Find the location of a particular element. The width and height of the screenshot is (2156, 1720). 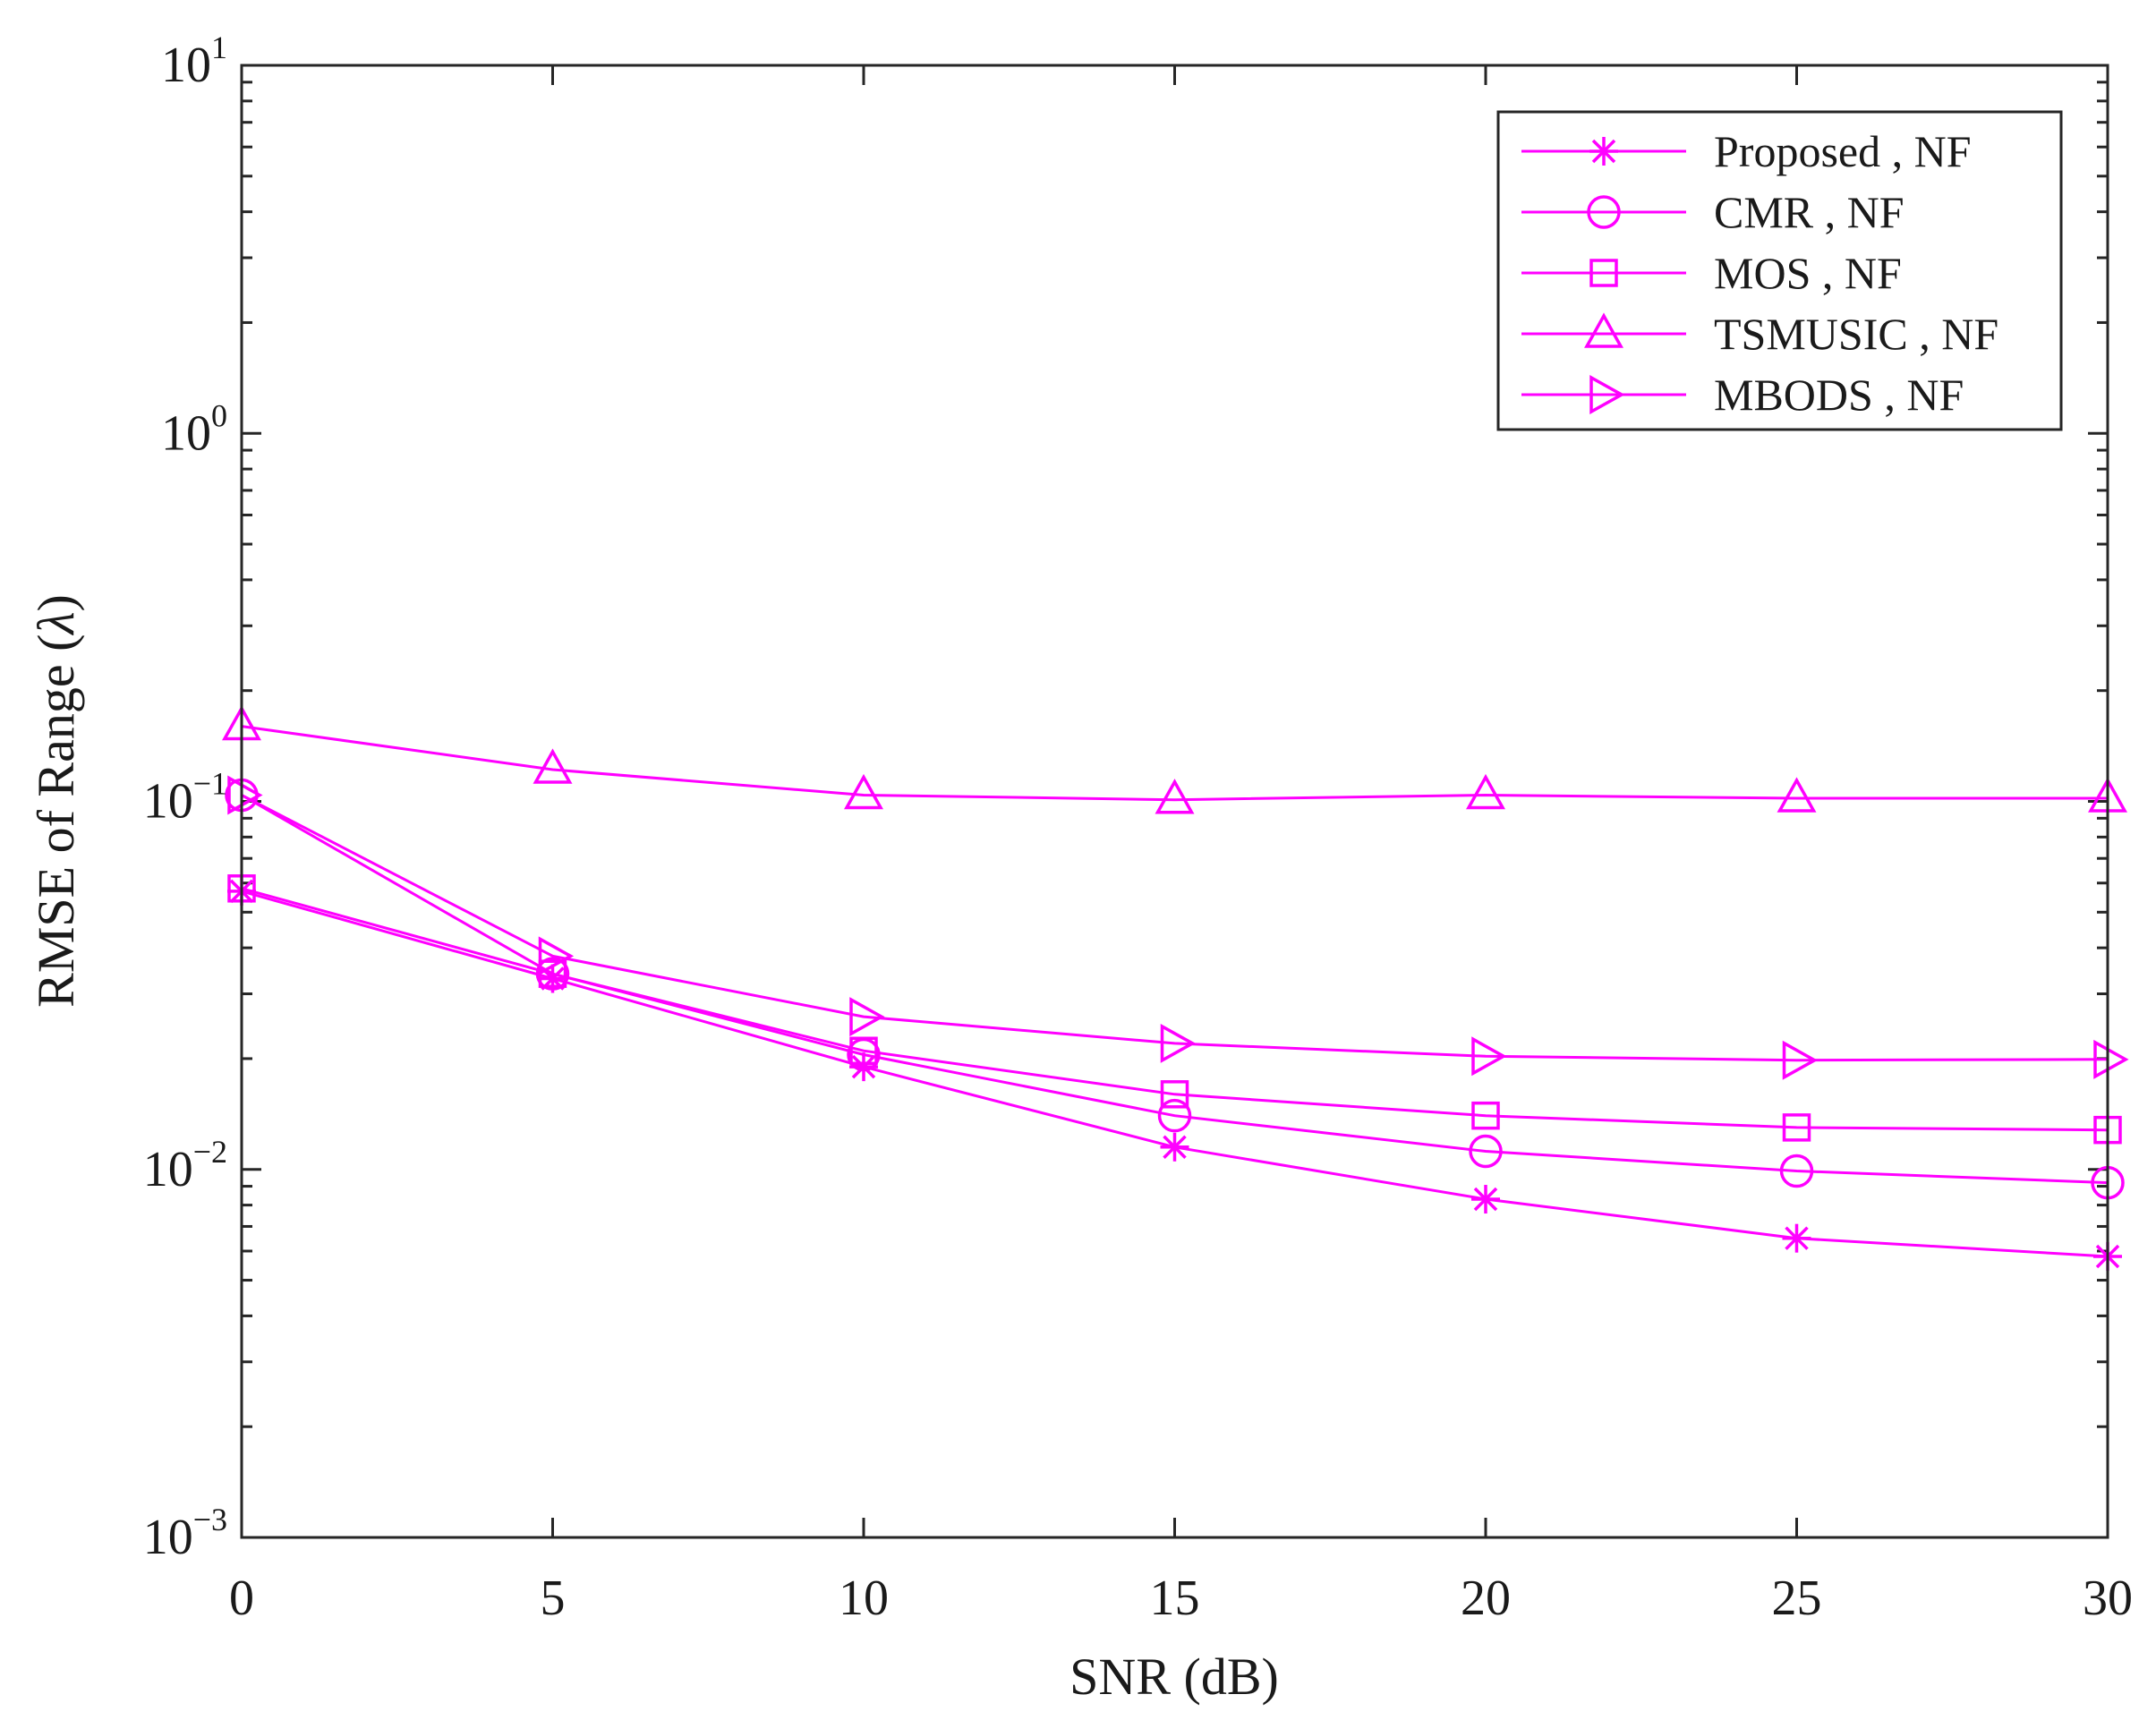

y-tick-label: 10⁰ is located at coordinates (194, 429).